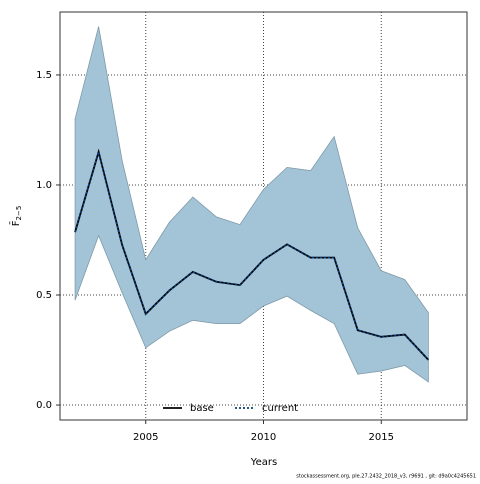  Describe the element at coordinates (19, 213) in the screenshot. I see `y-label-sub: 2−5` at that location.